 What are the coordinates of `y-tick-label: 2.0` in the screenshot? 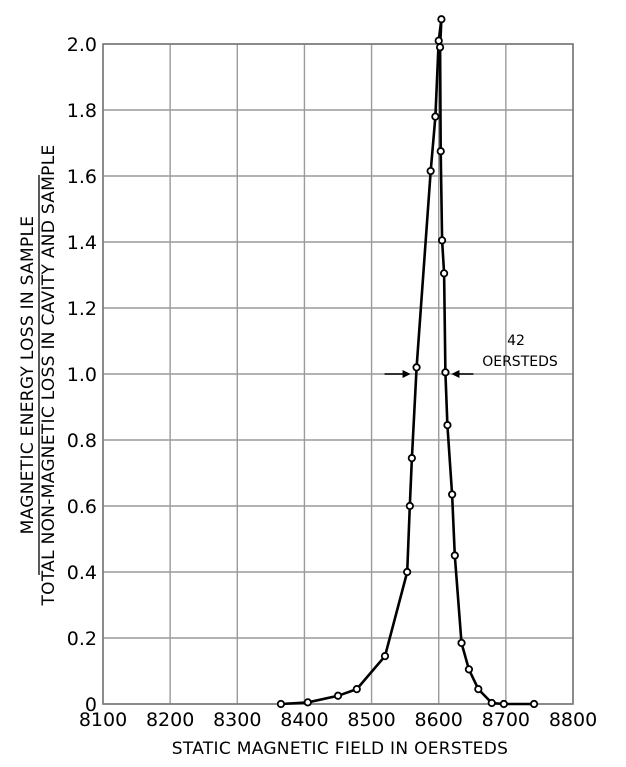 It's located at (82, 45).